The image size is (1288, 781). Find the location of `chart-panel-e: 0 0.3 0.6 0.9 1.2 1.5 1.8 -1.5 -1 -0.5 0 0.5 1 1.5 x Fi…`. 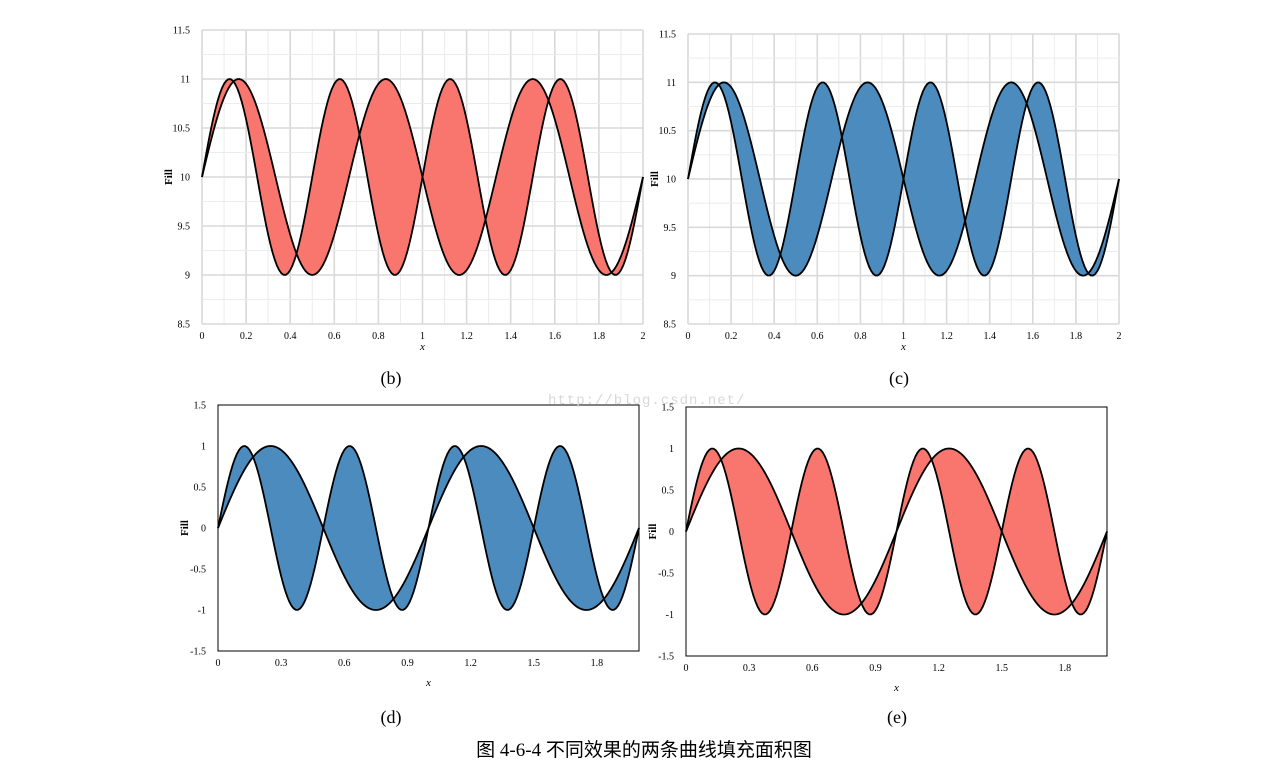

chart-panel-e: 0 0.3 0.6 0.9 1.2 1.5 1.8 -1.5 -1 -0.5 0 0.5 1 1.5 x Fi… is located at coordinates (877, 547).